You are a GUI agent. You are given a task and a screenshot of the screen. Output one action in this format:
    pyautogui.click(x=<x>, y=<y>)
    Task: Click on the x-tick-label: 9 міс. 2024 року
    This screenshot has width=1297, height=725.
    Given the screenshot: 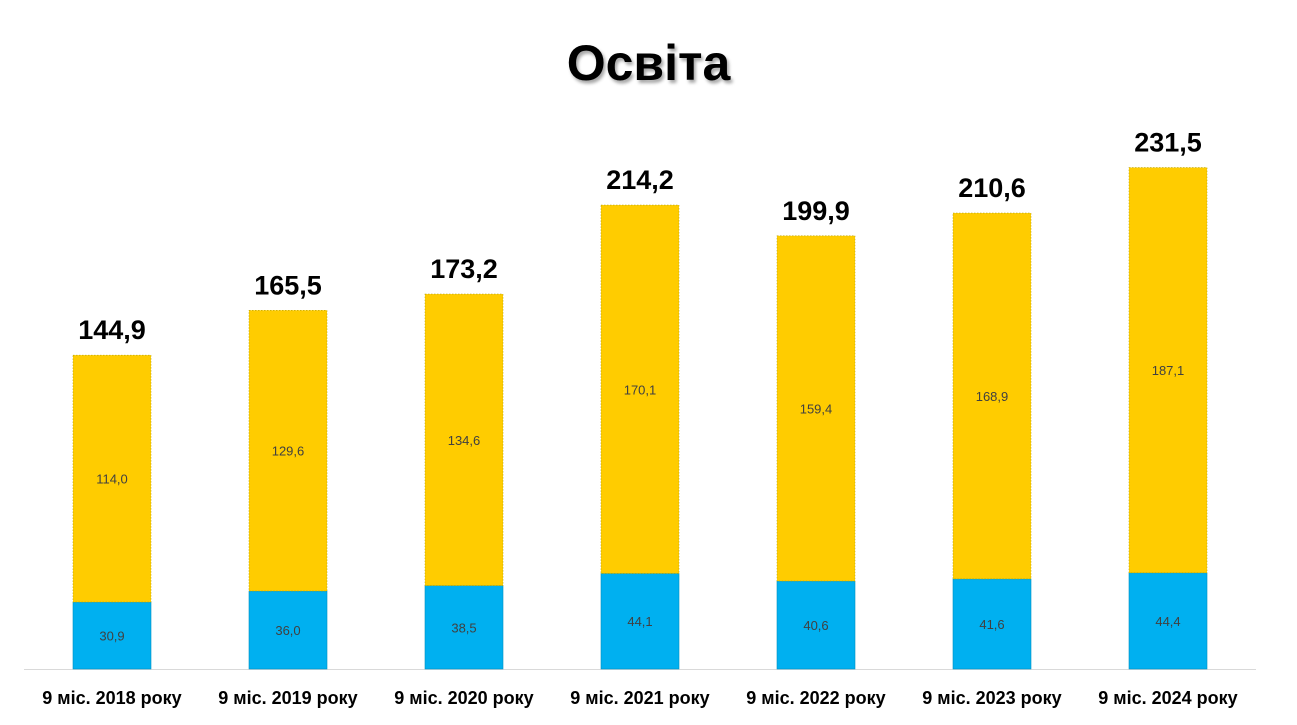 What is the action you would take?
    pyautogui.click(x=1167, y=698)
    